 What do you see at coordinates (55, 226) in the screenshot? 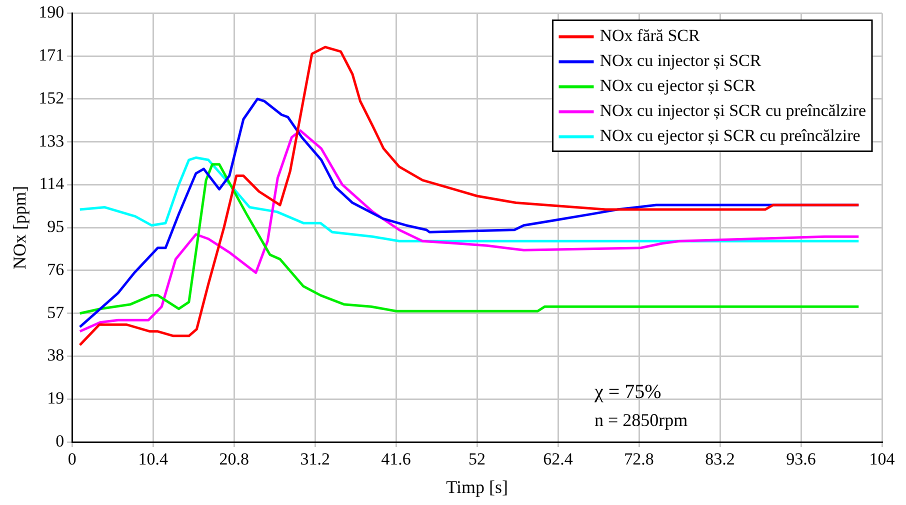
I see `y-tick-label: 95` at bounding box center [55, 226].